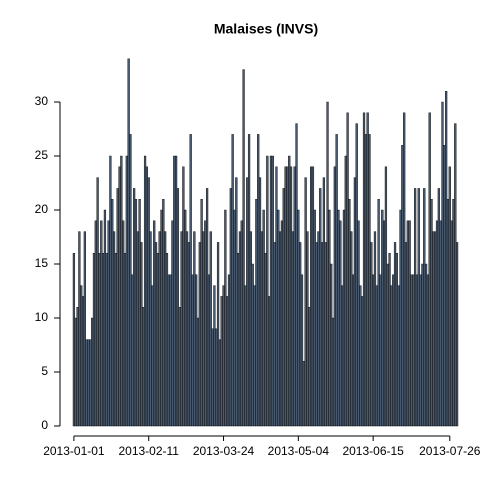 This screenshot has width=504, height=504. Describe the element at coordinates (266, 29) in the screenshot. I see `chart-title: Malaises (INVS)` at that location.